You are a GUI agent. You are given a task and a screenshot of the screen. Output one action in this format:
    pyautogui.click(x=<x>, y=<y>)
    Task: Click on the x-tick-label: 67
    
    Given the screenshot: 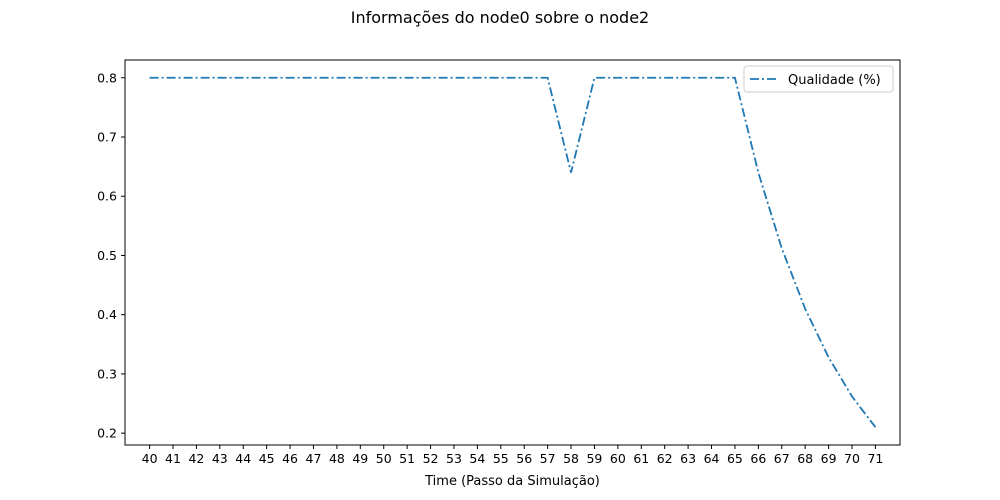 What is the action you would take?
    pyautogui.click(x=782, y=458)
    